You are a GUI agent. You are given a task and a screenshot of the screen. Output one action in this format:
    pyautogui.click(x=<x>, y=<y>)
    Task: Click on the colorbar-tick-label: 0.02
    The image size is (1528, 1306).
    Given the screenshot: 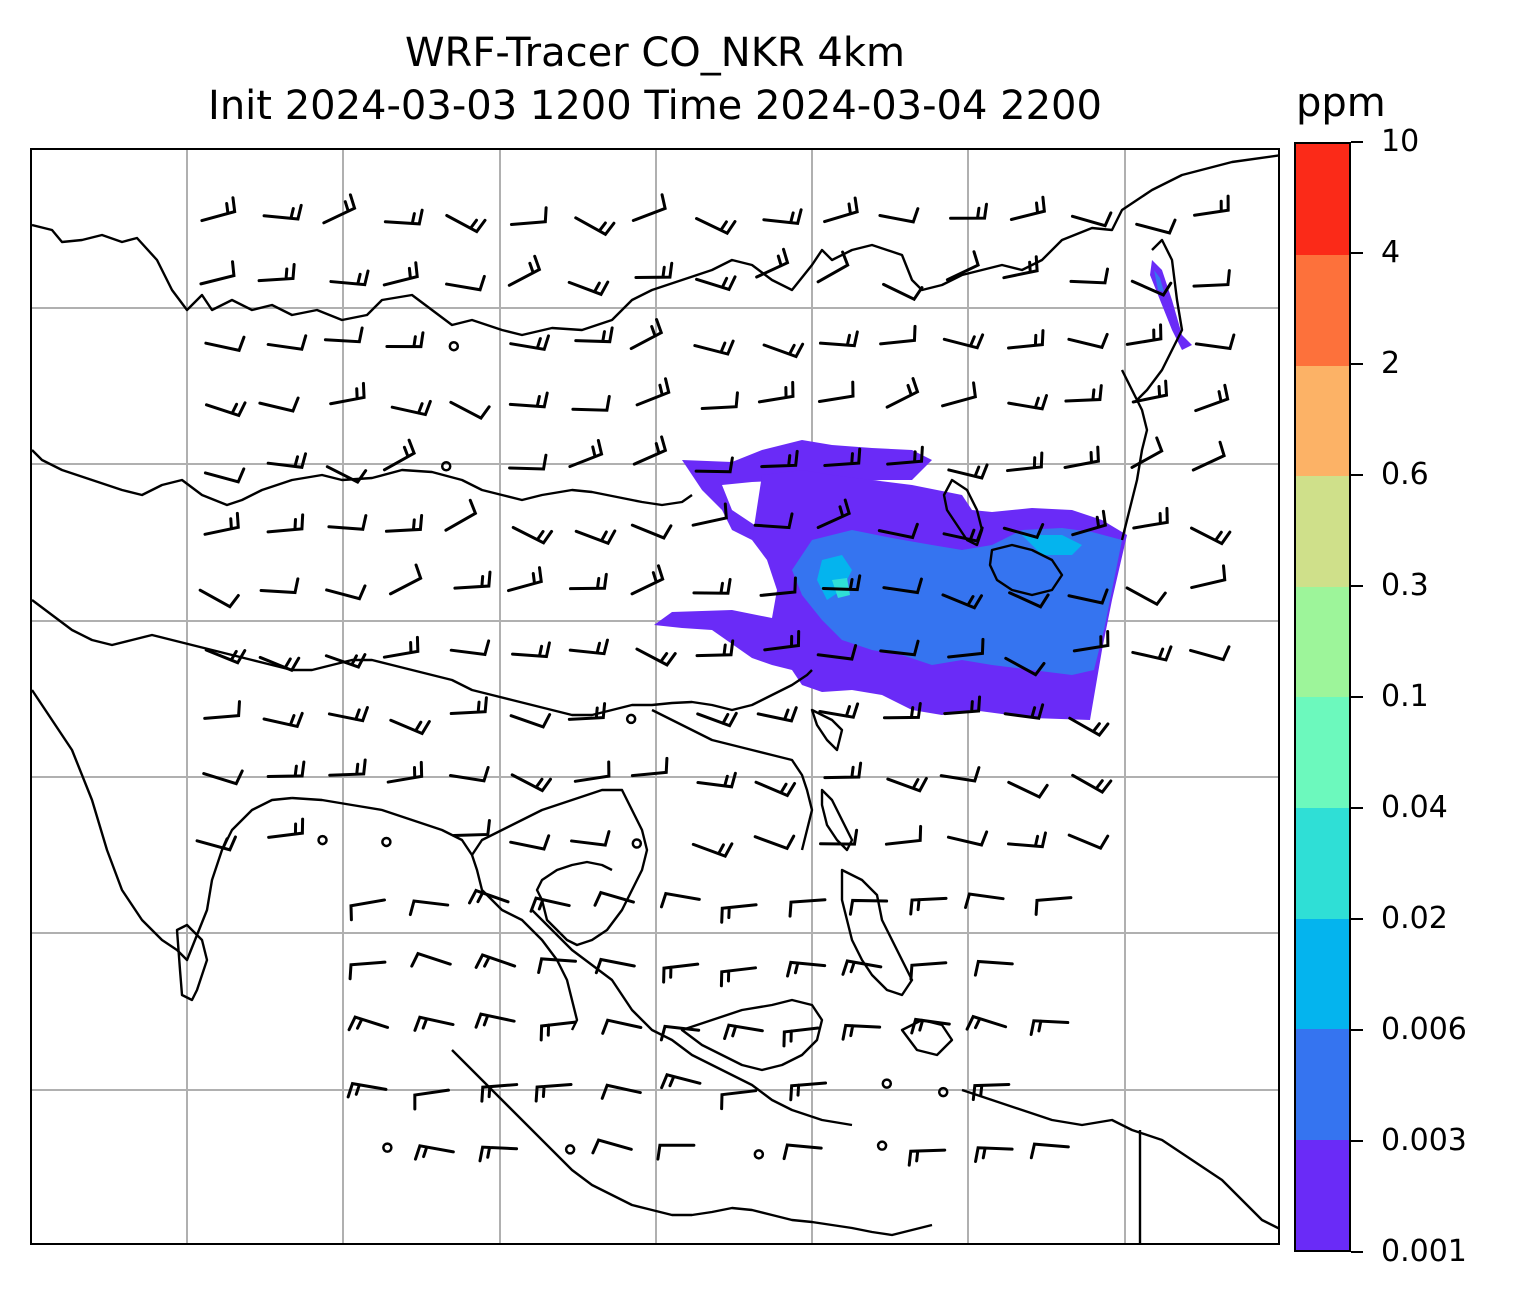 What is the action you would take?
    pyautogui.click(x=1414, y=918)
    